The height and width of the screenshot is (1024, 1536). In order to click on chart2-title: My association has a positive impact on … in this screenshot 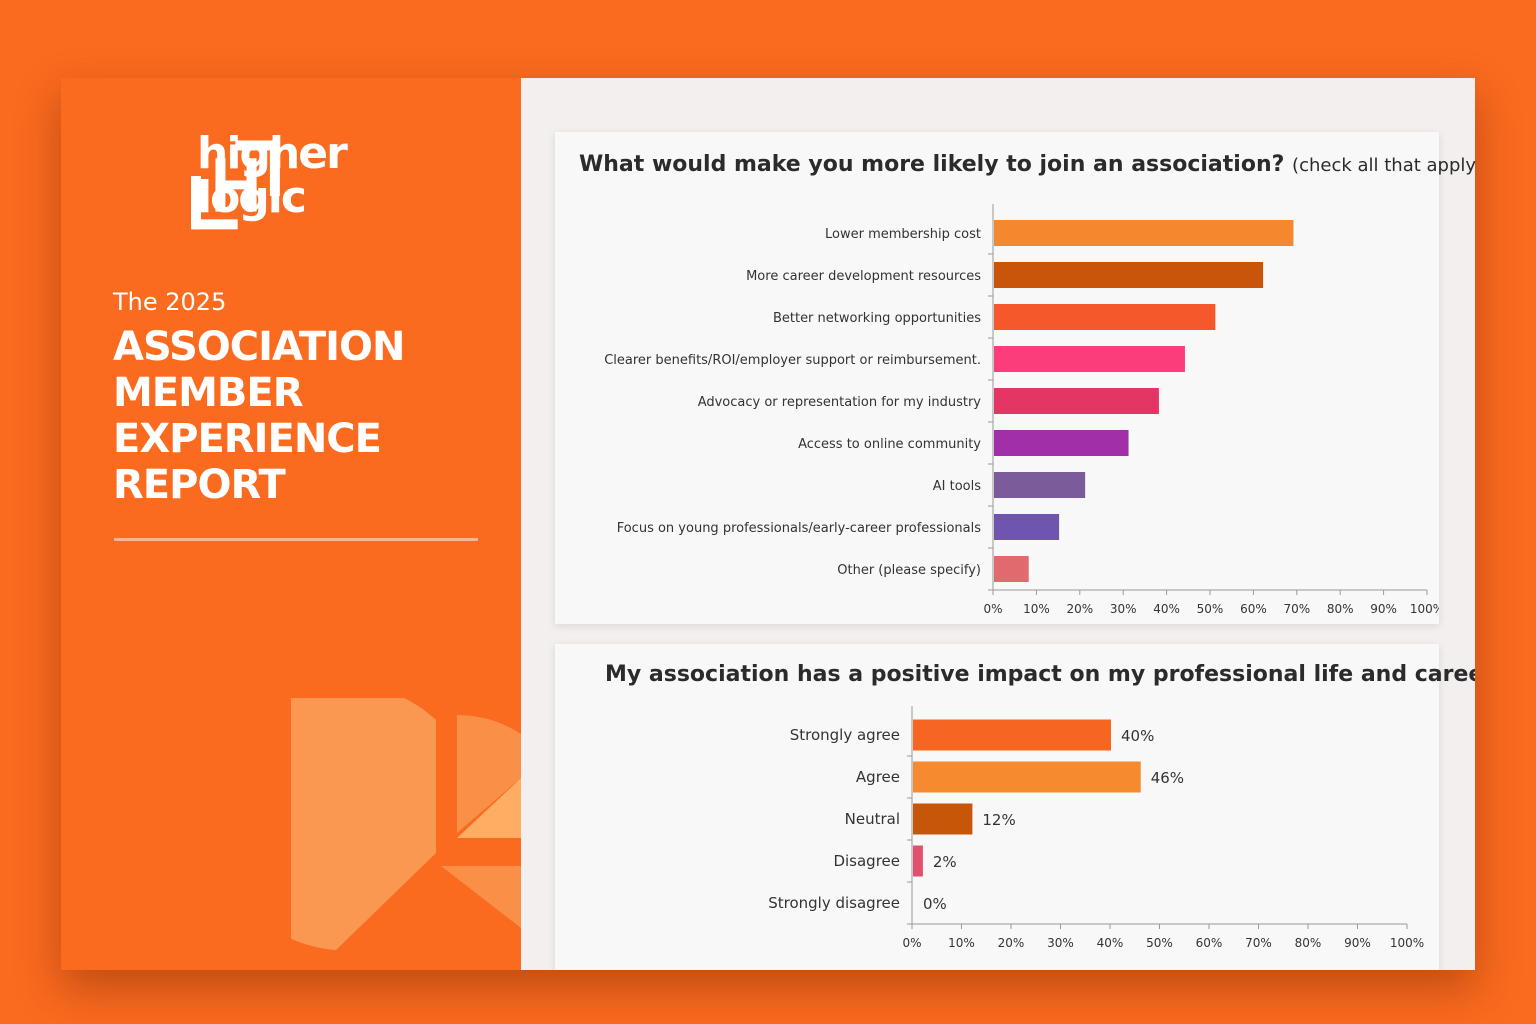, I will do `click(1040, 674)`.